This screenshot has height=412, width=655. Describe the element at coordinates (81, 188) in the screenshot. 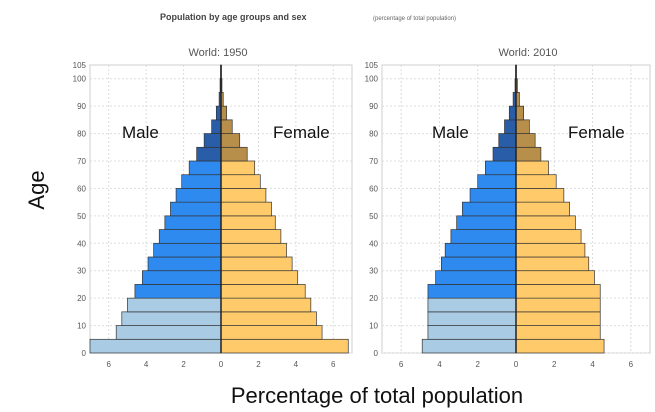

I see `y-tick-label: 60` at that location.